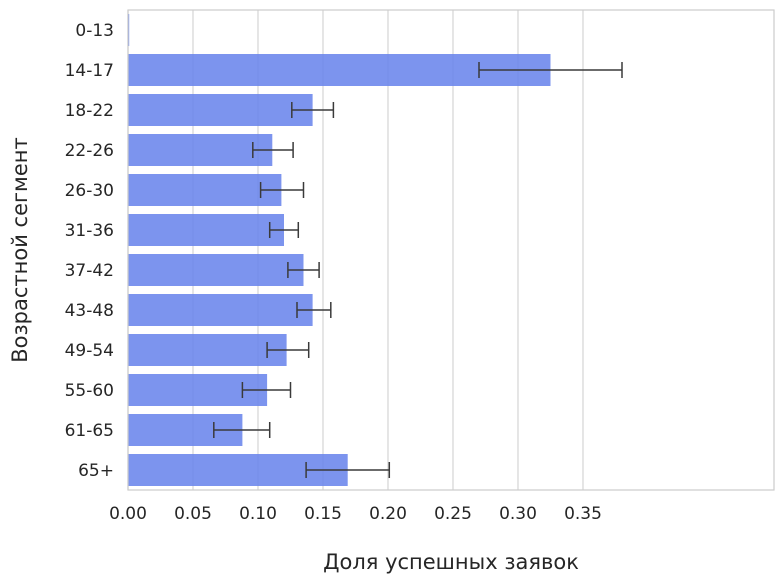  What do you see at coordinates (258, 514) in the screenshot?
I see `x-tick-label: 0.10` at bounding box center [258, 514].